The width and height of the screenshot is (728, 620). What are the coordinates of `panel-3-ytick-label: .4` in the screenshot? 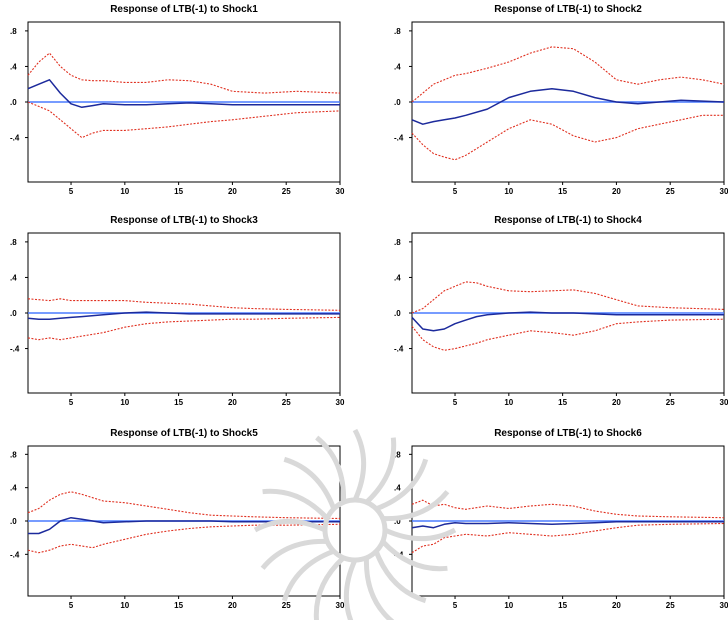 It's located at (13, 277).